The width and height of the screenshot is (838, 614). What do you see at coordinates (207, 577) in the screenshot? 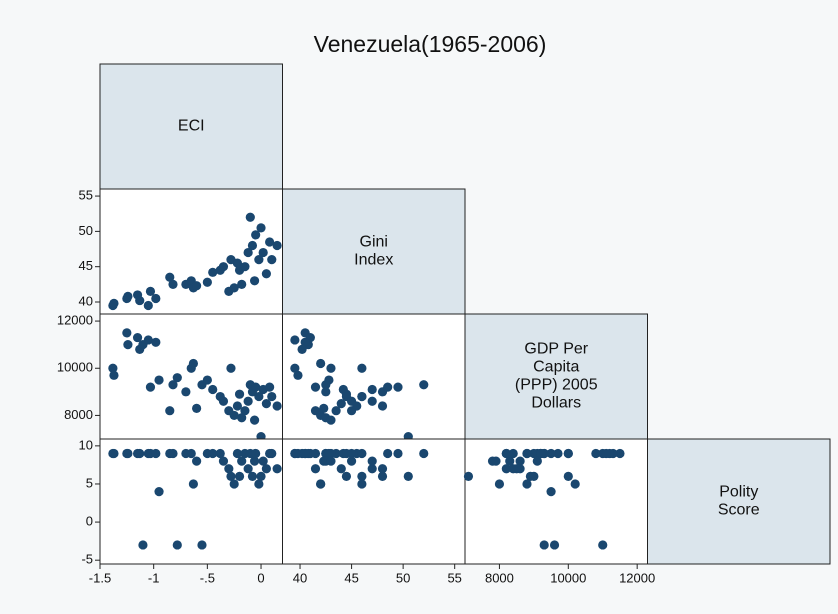
I see `x-tick-label: -.5` at bounding box center [207, 577].